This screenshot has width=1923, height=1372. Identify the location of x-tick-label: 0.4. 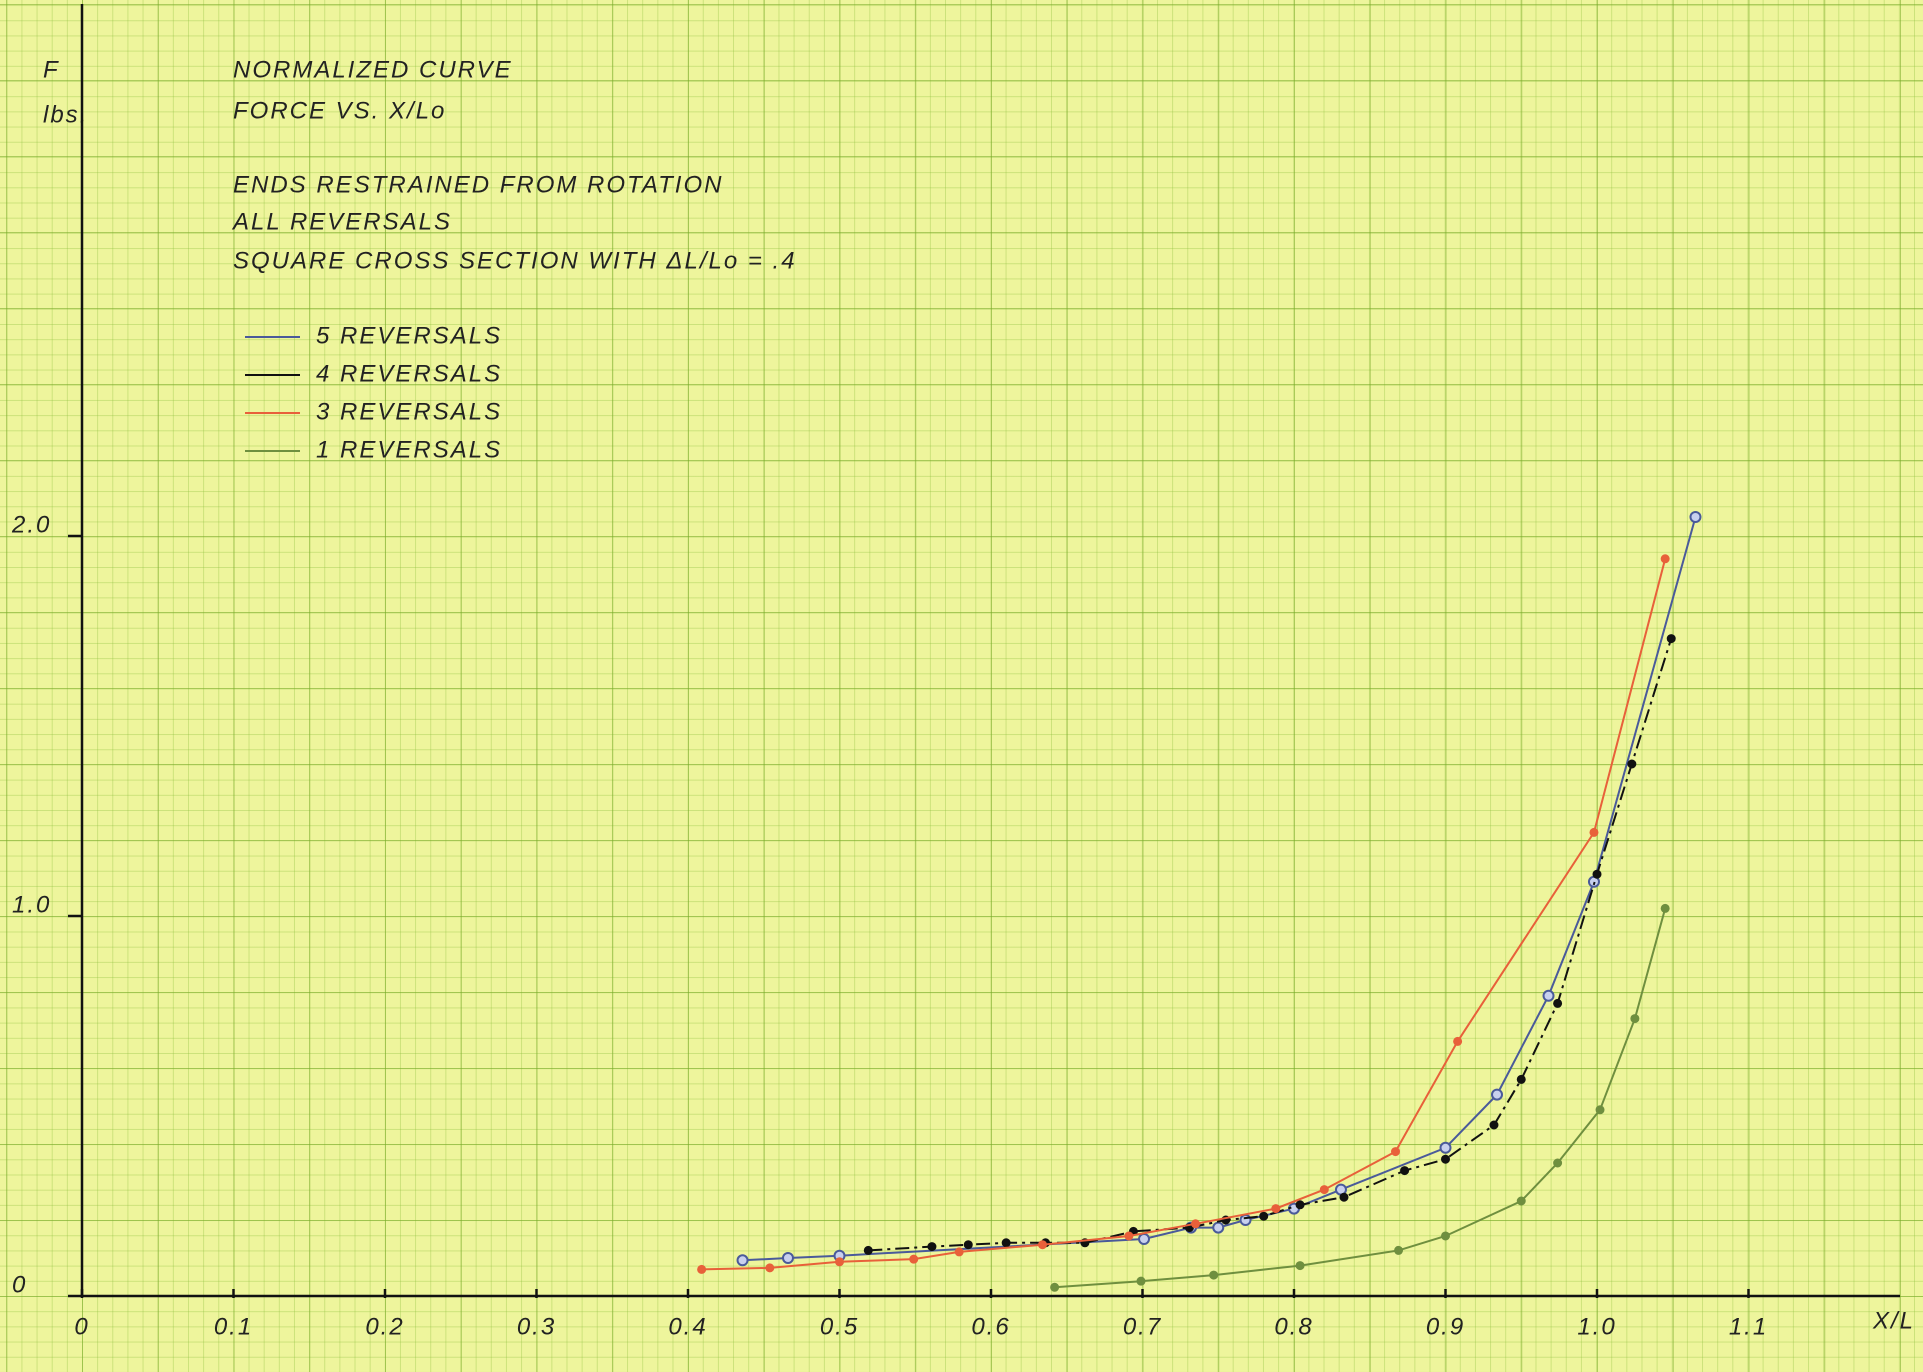
(687, 1326).